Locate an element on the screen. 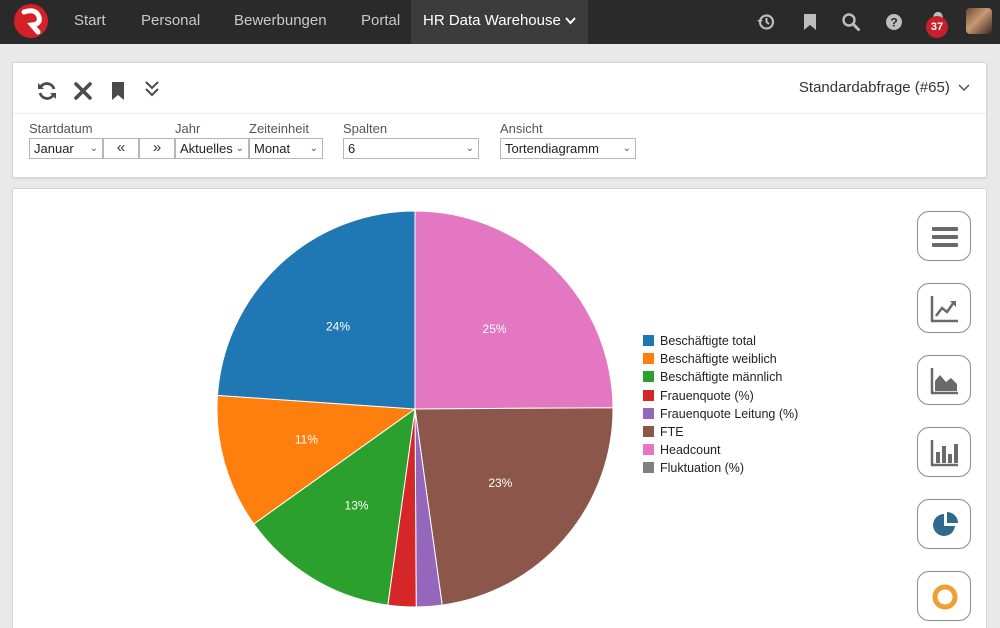 Image resolution: width=1000 pixels, height=628 pixels. zeiteinheit-label: Zeiteinheit is located at coordinates (279, 128).